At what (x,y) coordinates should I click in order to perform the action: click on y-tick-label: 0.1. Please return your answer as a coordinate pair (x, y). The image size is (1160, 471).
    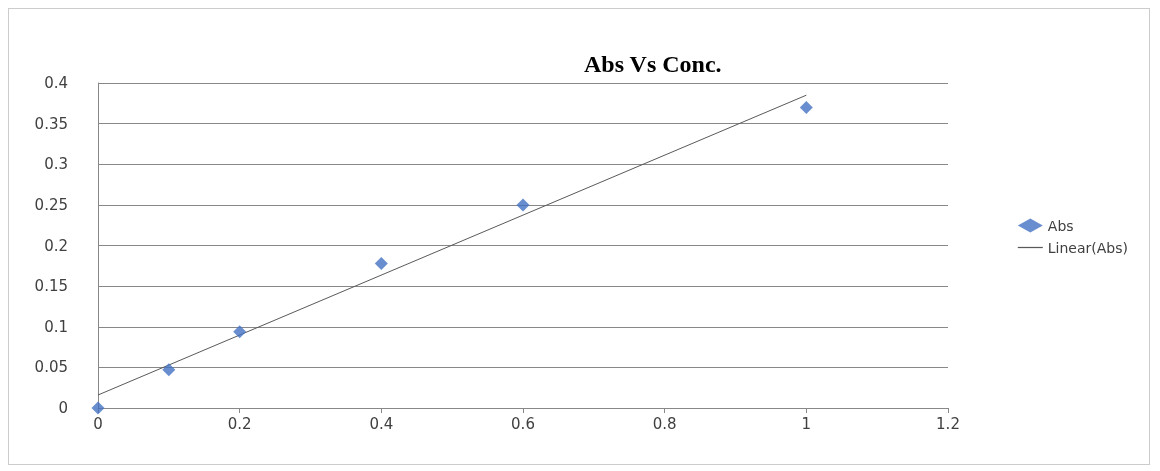
    Looking at the image, I should click on (56, 326).